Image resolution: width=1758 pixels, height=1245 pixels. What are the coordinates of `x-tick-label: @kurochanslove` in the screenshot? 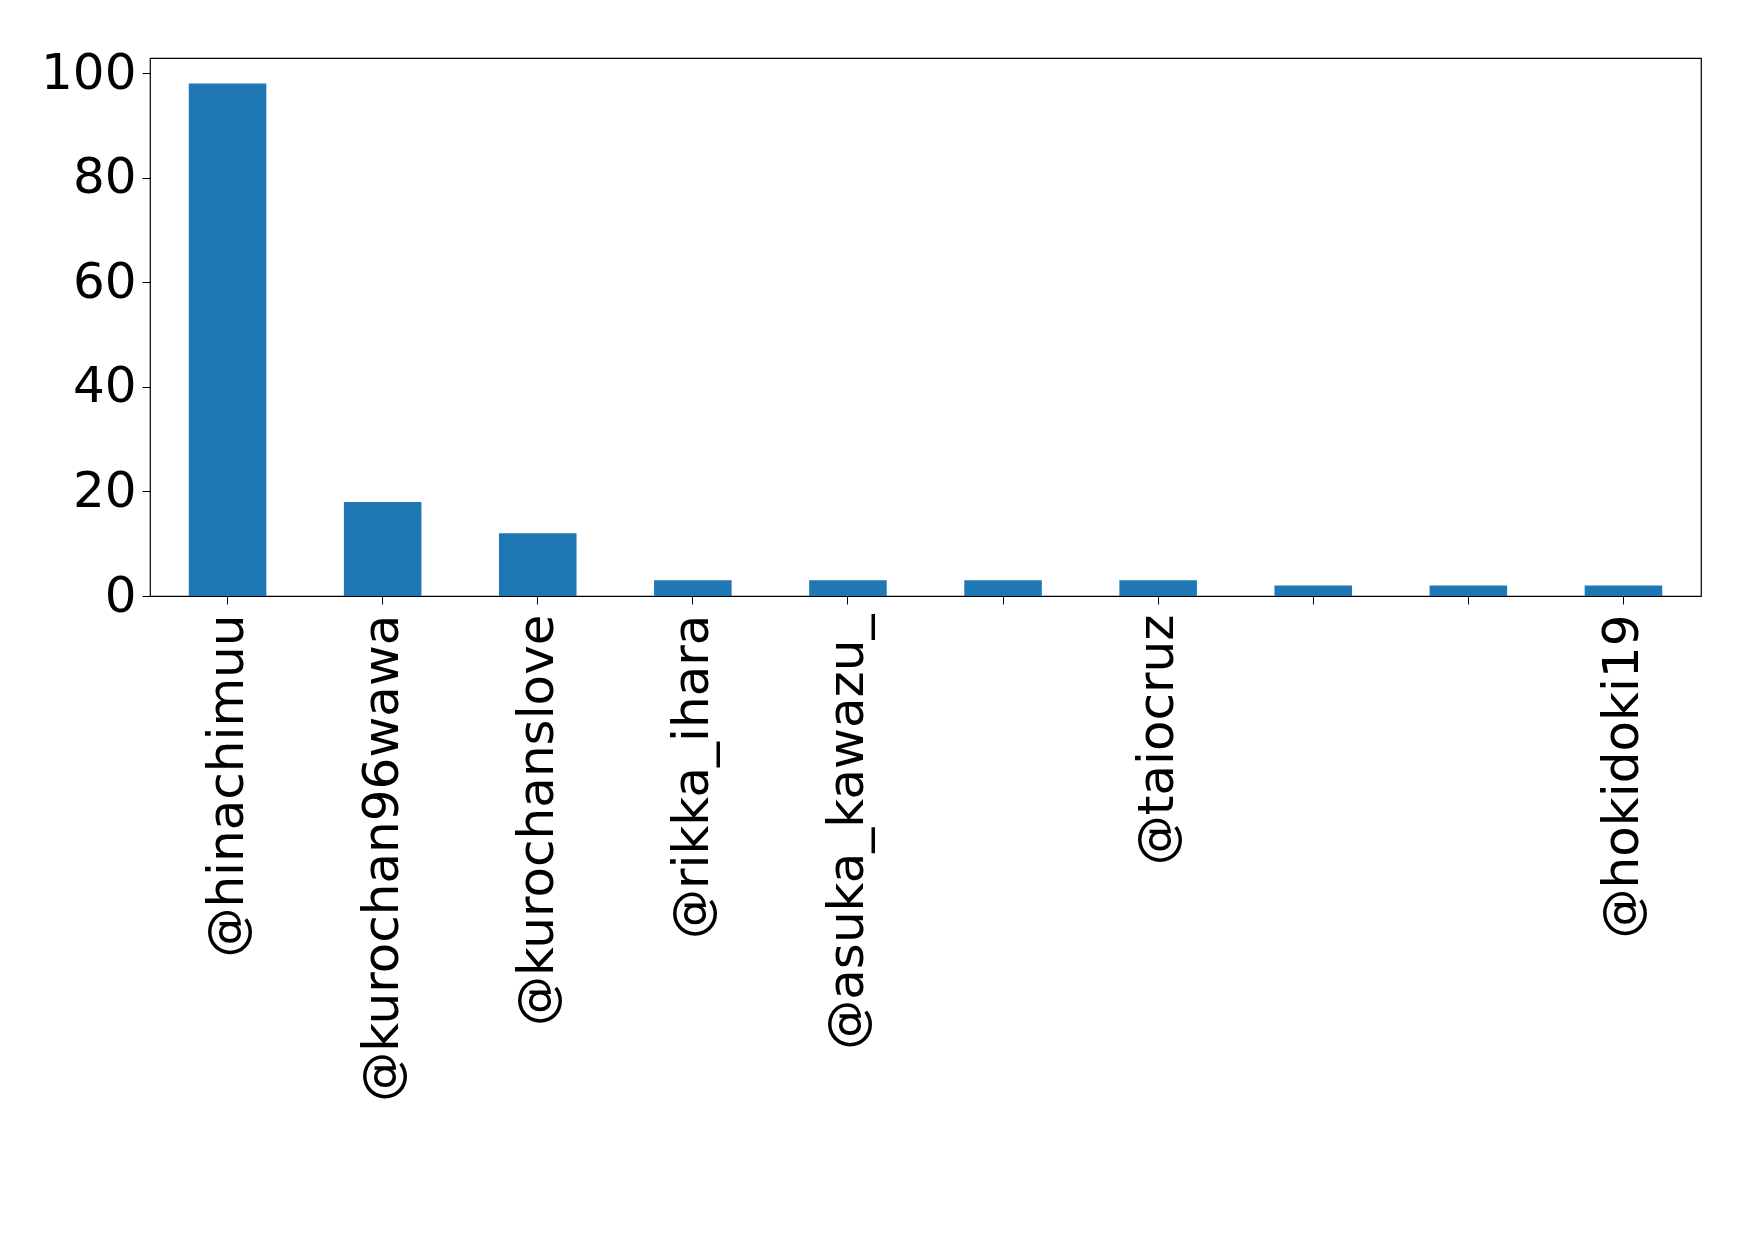 It's located at (535, 820).